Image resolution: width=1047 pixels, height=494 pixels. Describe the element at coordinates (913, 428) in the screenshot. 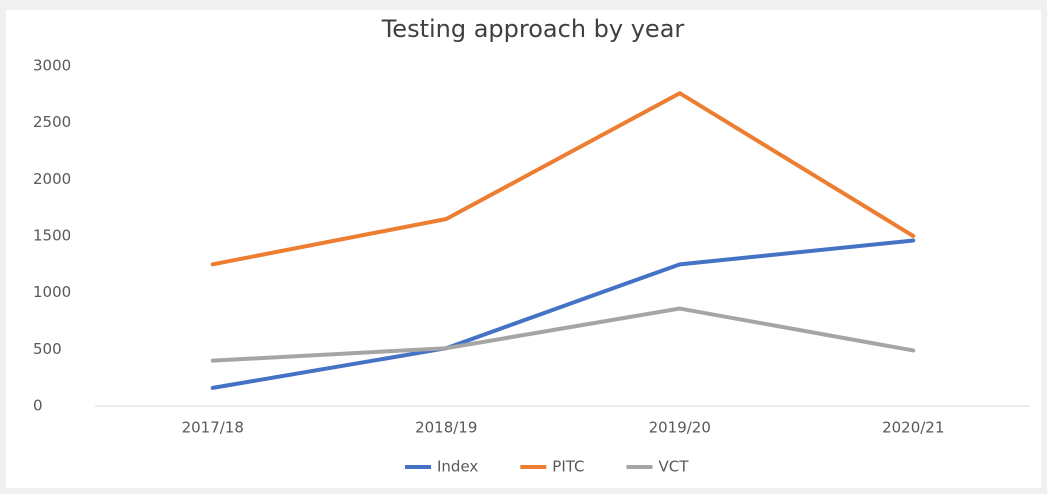

I see `x-tick-label: 2020/21` at that location.